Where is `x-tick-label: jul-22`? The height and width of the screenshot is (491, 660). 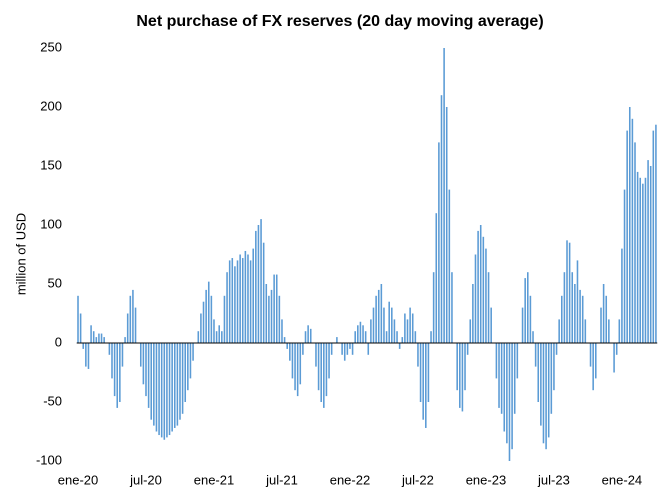
x-tick-label: jul-22 is located at coordinates (417, 479).